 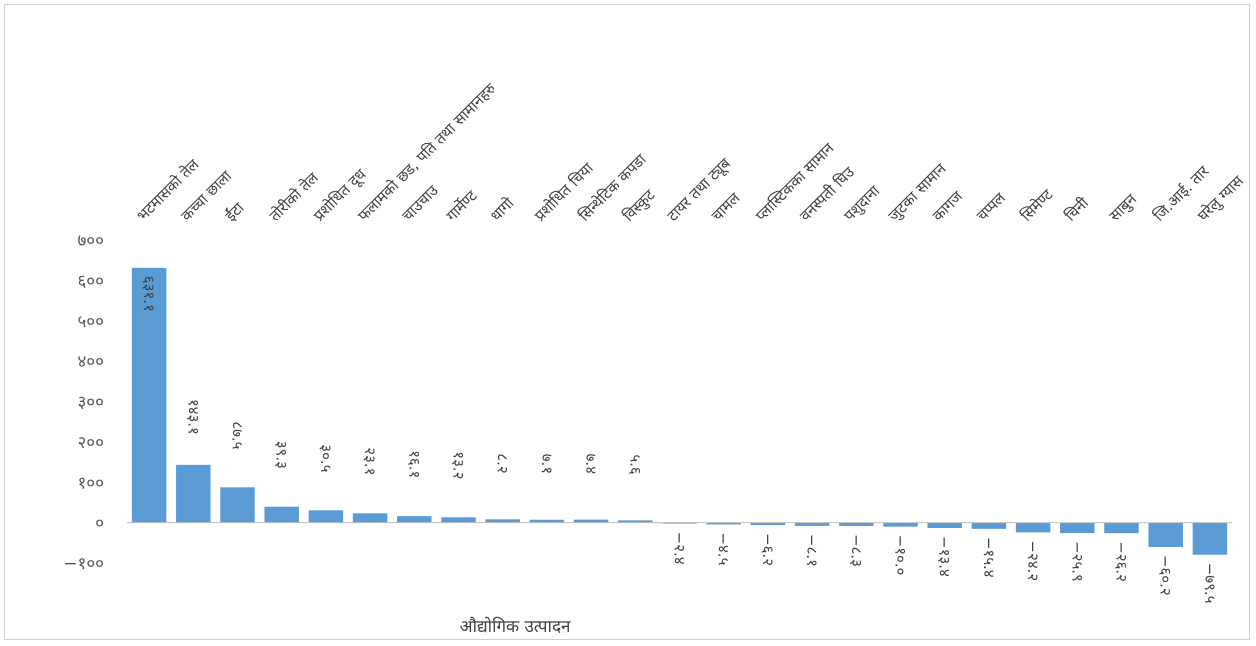 I want to click on data-label: ७.४, so click(x=591, y=464).